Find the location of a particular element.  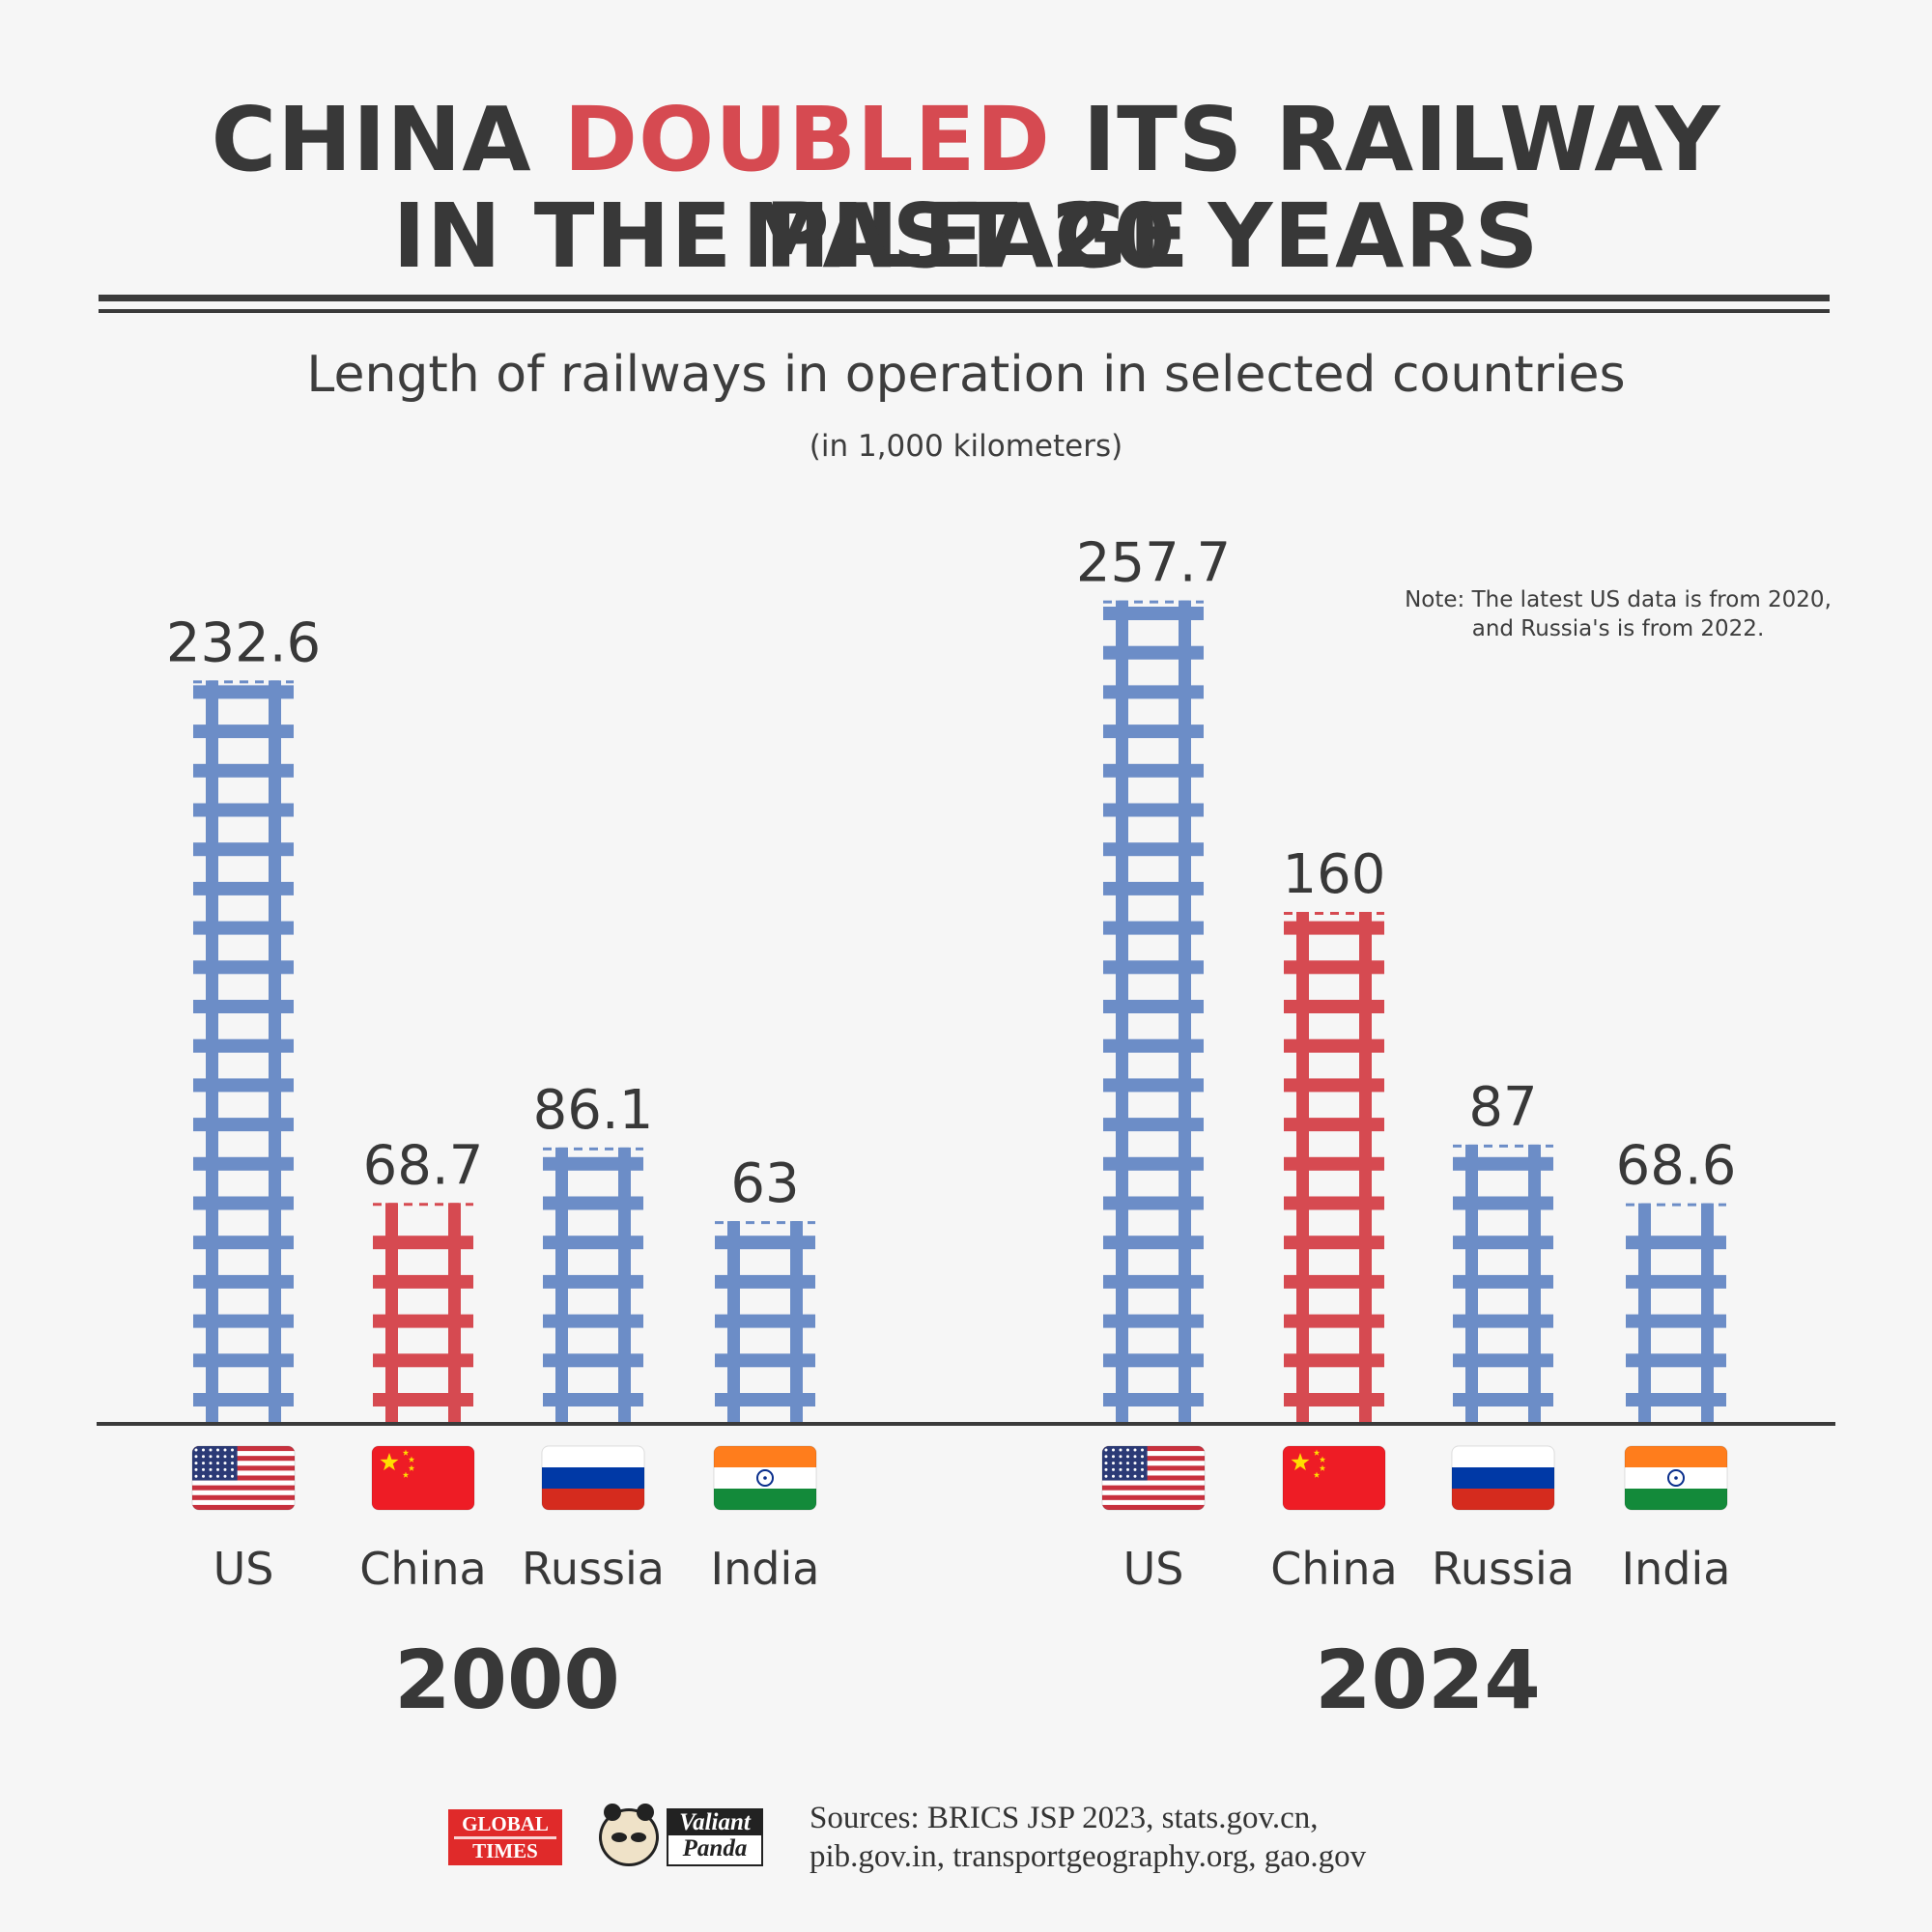

logo-vp-text: Valiant Panda is located at coordinates (715, 1837).